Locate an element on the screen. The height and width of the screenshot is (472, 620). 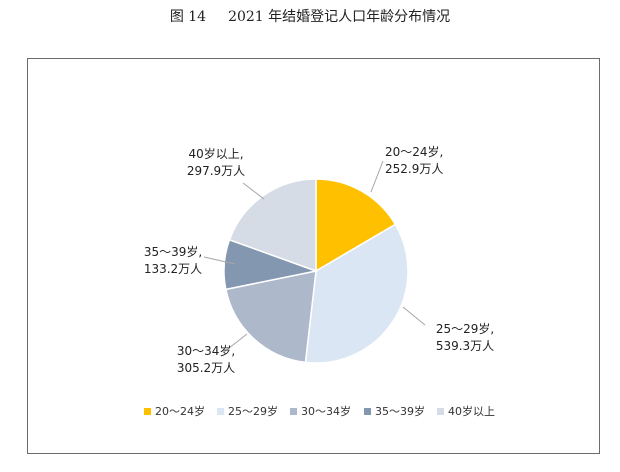
data-label-4: 35～39岁, 133.2万人 is located at coordinates (173, 260).